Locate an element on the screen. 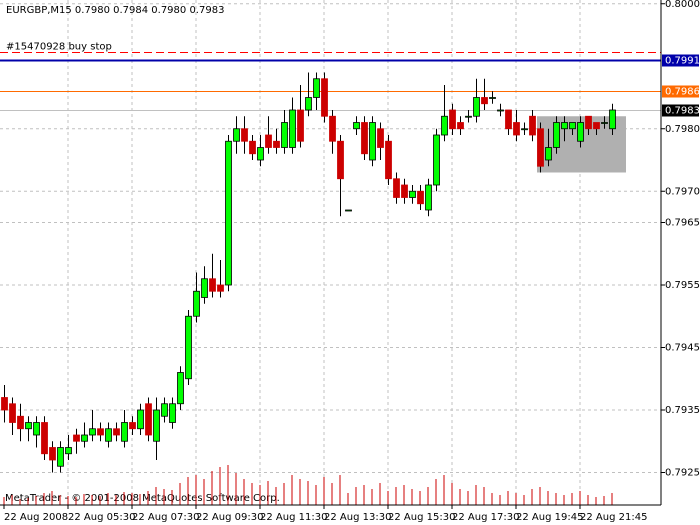 The image size is (700, 525). x-tick-label: 22 Aug 09:30 is located at coordinates (229, 517).